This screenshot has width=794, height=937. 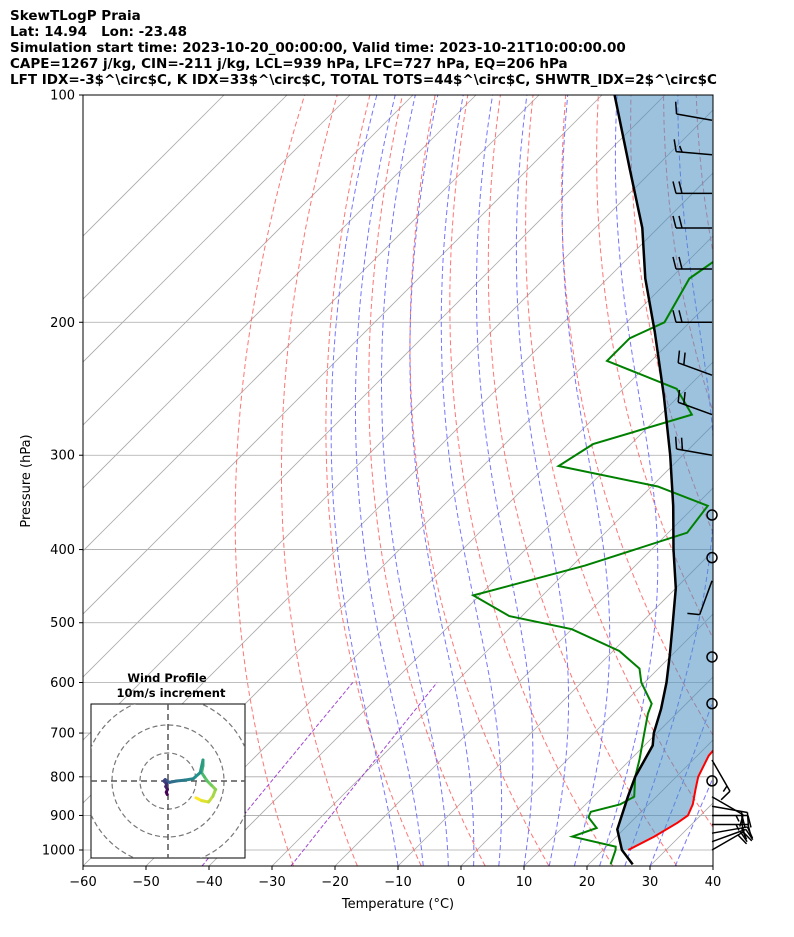 What do you see at coordinates (713, 882) in the screenshot?
I see `x-tick-label: 40` at bounding box center [713, 882].